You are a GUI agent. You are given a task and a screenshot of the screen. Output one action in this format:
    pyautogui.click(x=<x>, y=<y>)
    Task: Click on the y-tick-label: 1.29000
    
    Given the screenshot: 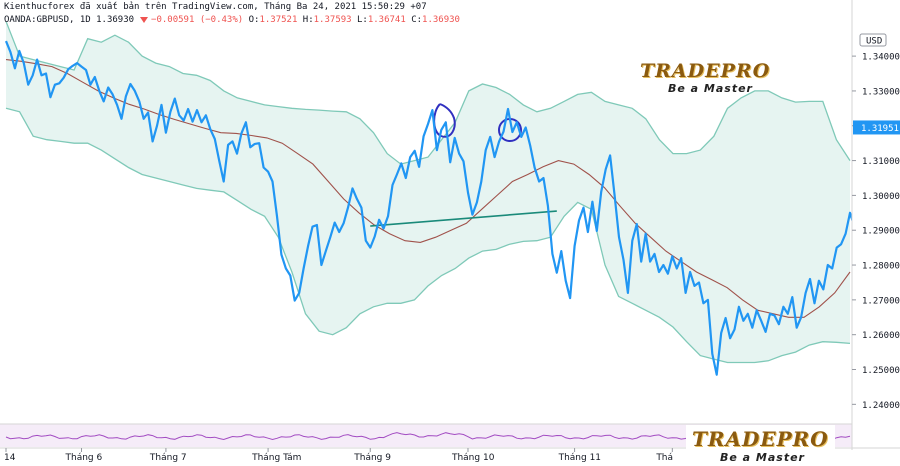 What is the action you would take?
    pyautogui.click(x=881, y=232)
    